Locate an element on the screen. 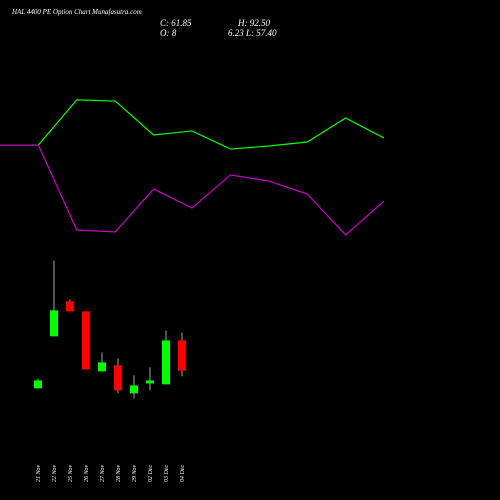  x-tick-label: 02 Dec is located at coordinates (151, 473).